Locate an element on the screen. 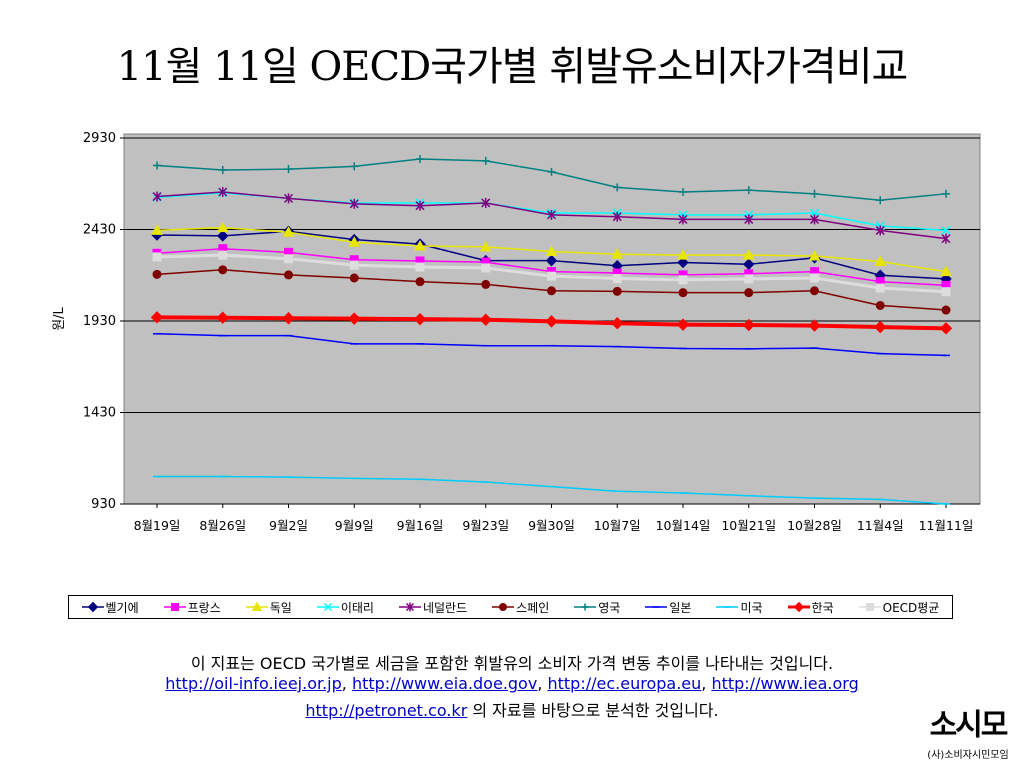 This screenshot has height=768, width=1024. legend-label: OECD평균 is located at coordinates (911, 607).